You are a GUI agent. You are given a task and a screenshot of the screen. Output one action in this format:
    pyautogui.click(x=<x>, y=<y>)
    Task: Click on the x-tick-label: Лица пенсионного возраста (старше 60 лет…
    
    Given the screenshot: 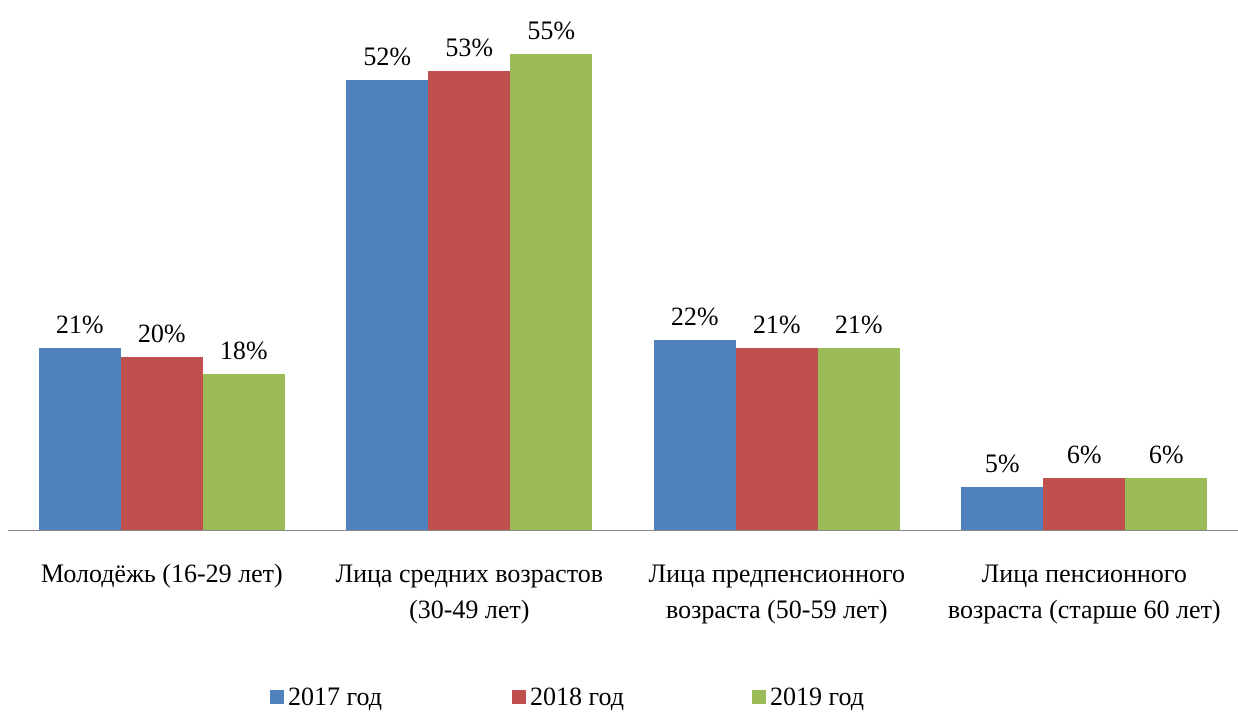 What is the action you would take?
    pyautogui.click(x=1084, y=591)
    